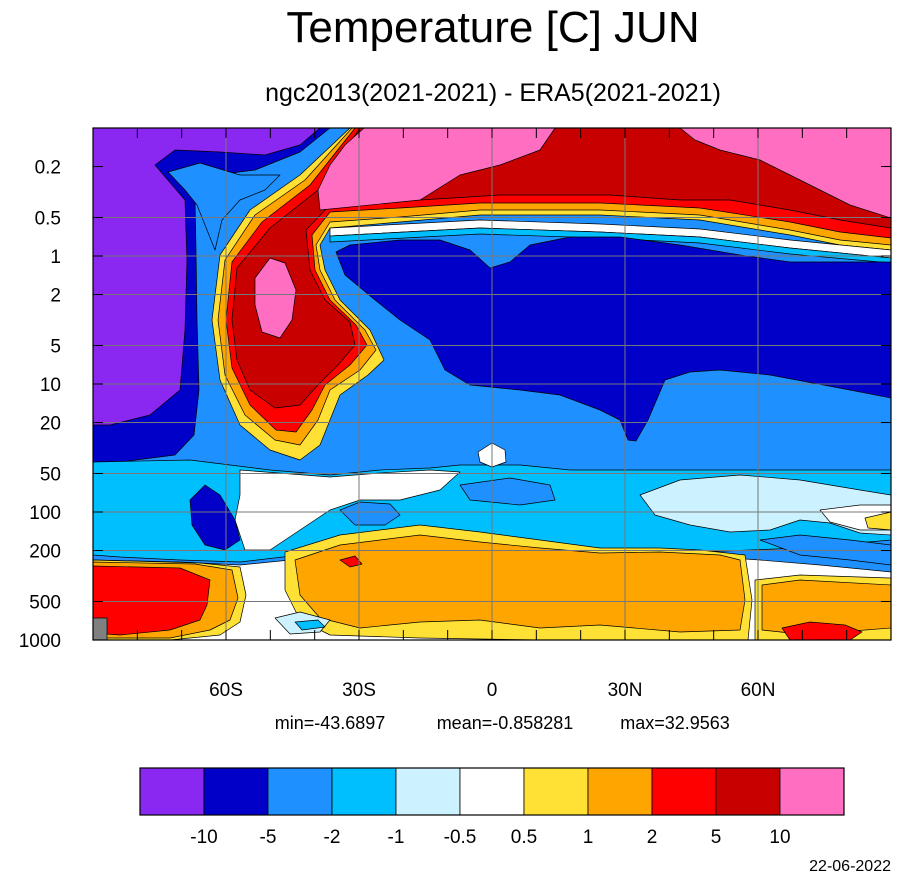  I want to click on colorbar: -10 -5 -2 -1 -0.5 0.5 1 2 5 10, so click(492, 807).